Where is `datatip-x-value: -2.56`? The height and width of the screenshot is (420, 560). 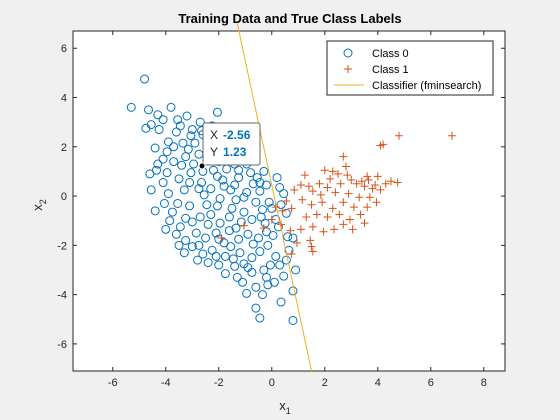
datatip-x-value: -2.56 is located at coordinates (237, 135).